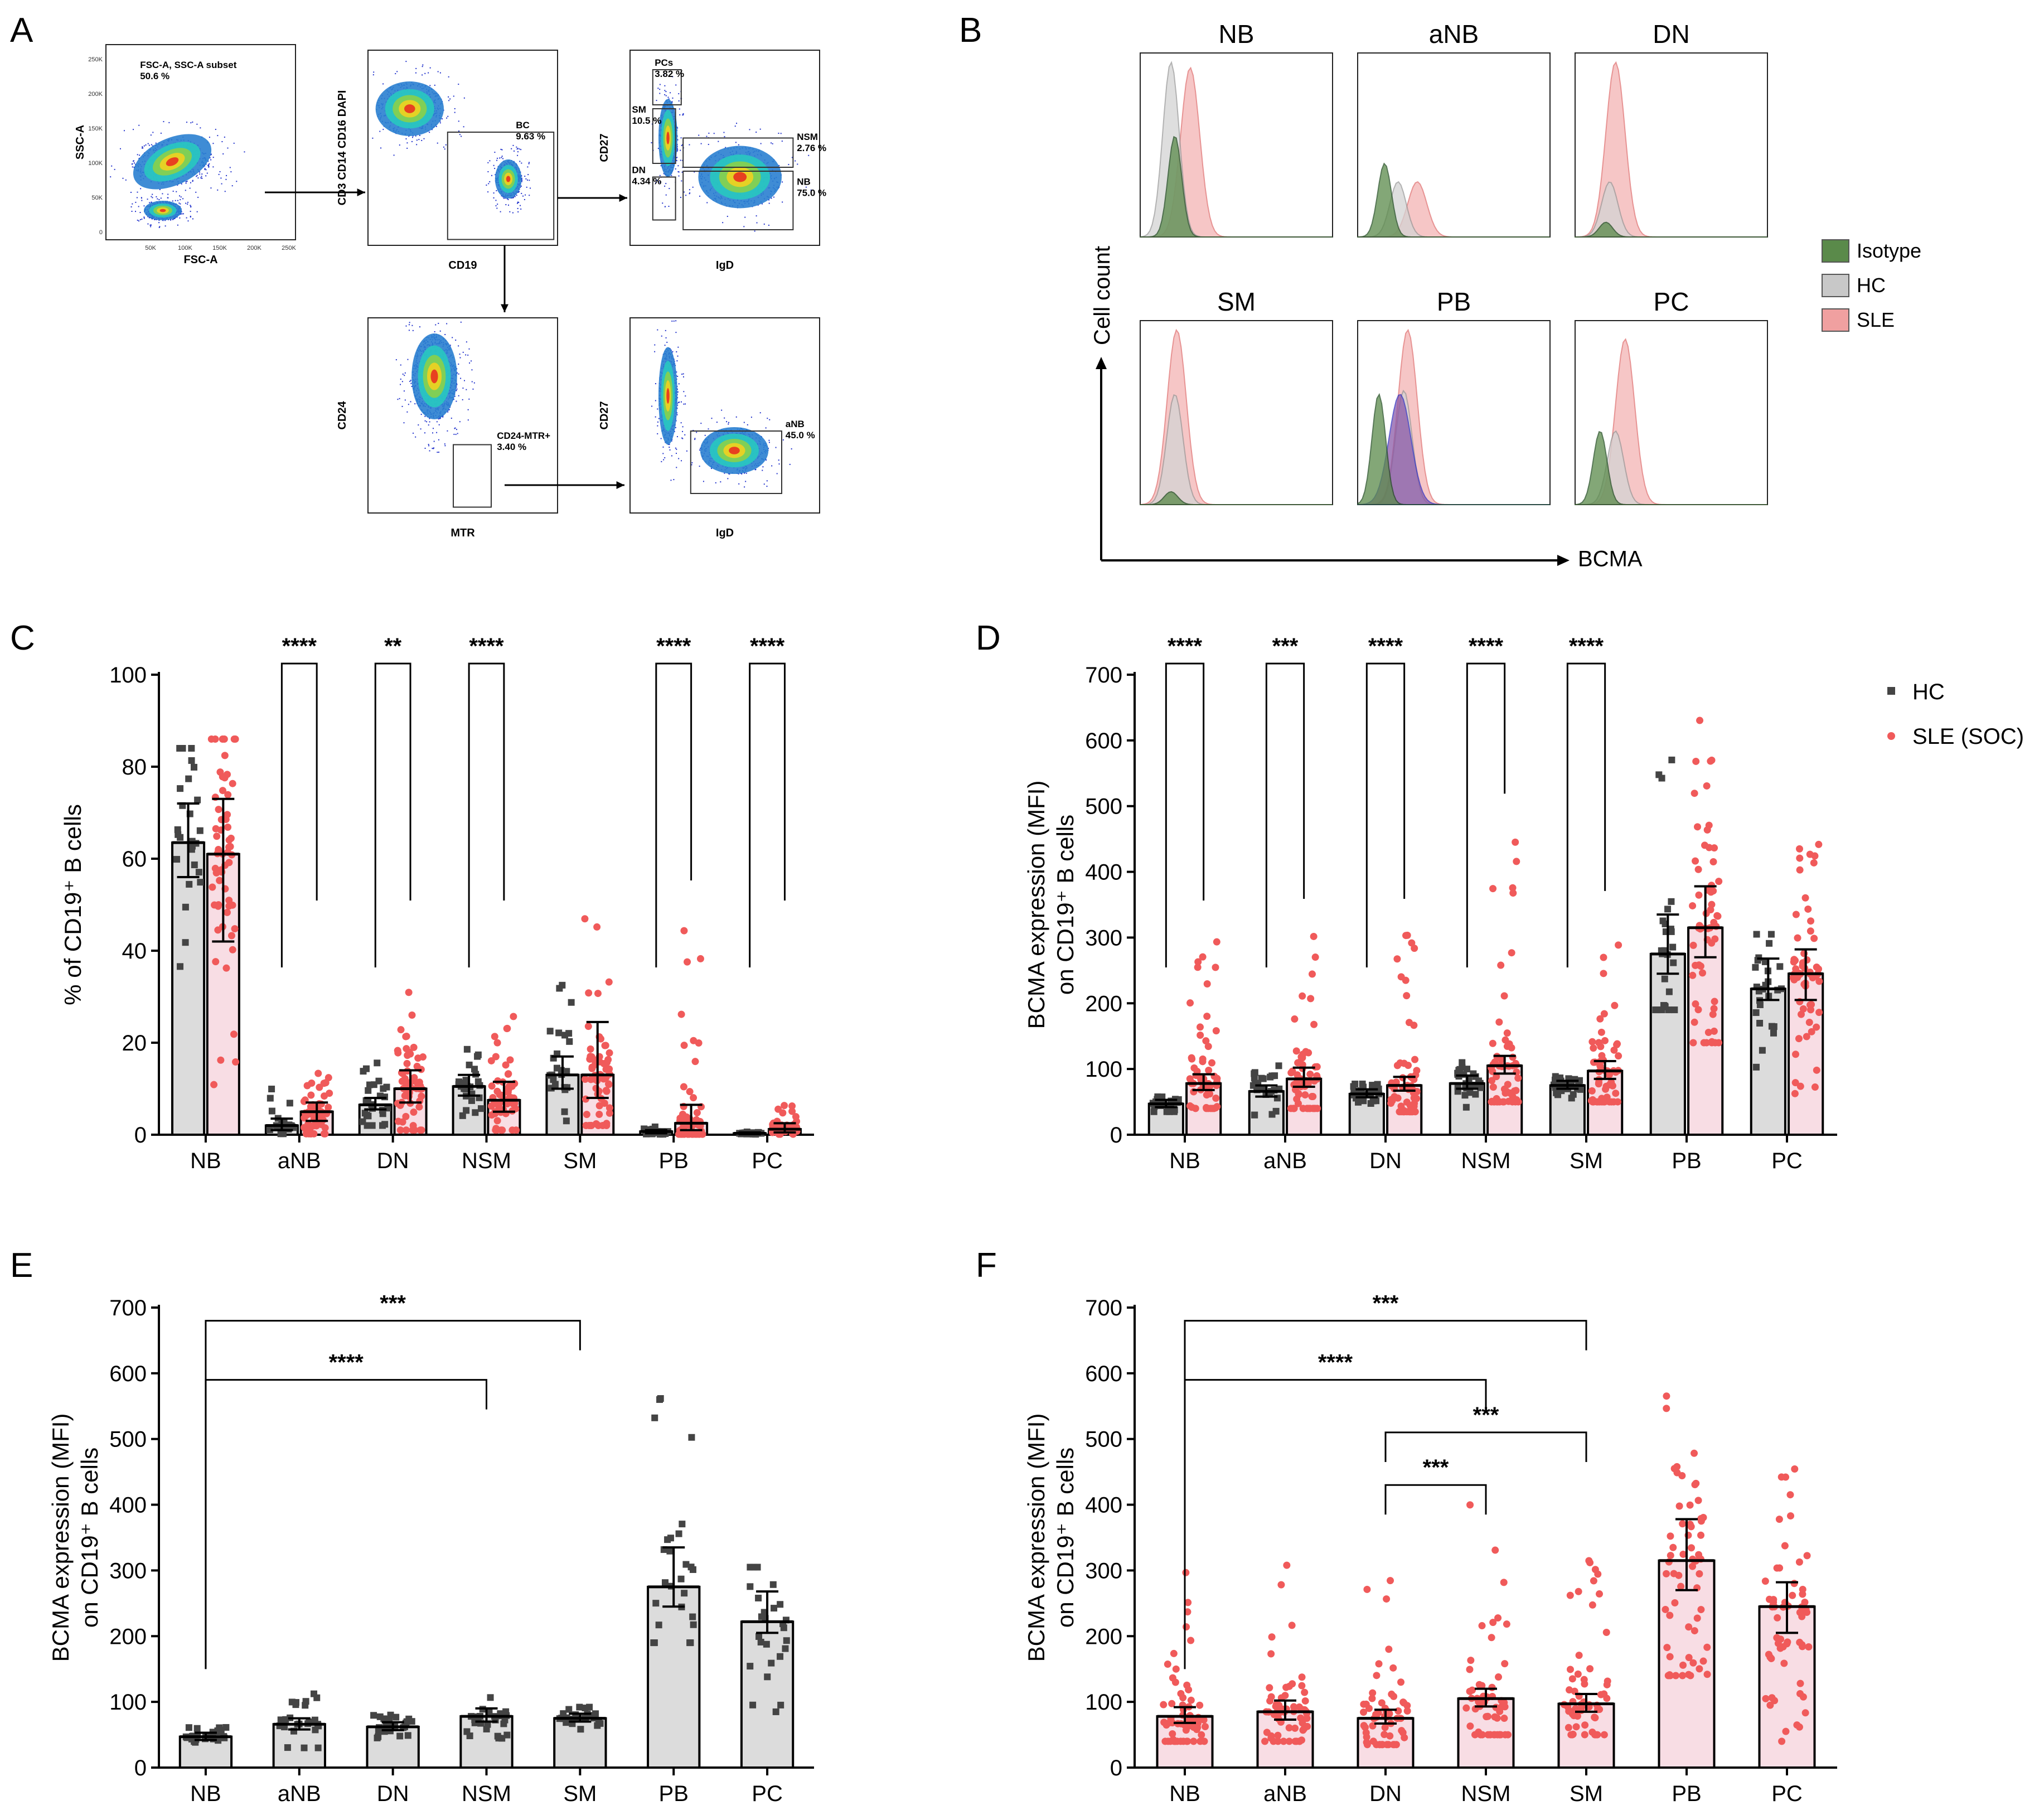 The width and height of the screenshot is (2044, 1820). Describe the element at coordinates (511, 447) in the screenshot. I see `gate-percent: 3.40 %` at that location.